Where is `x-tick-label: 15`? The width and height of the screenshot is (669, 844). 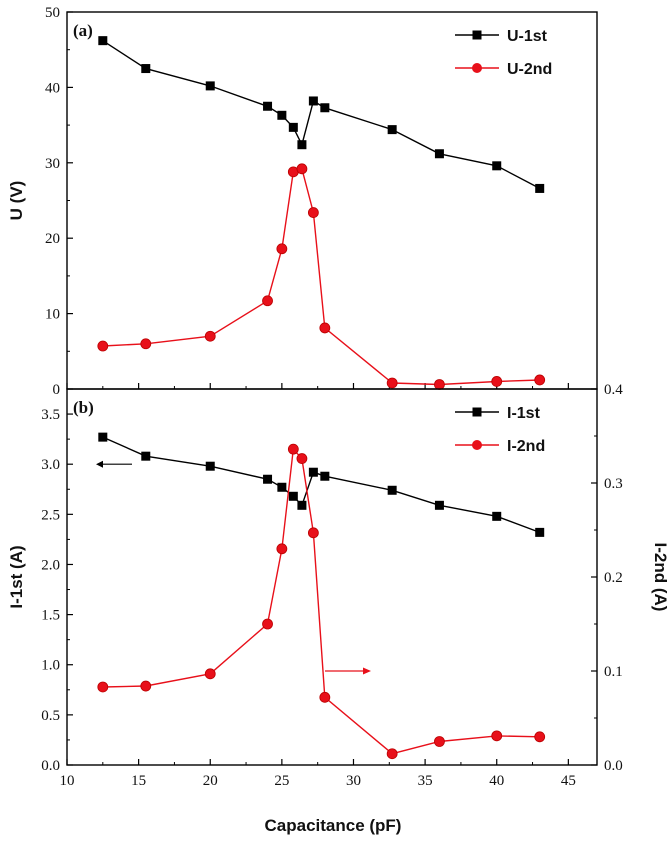 x-tick-label: 15 is located at coordinates (138, 781).